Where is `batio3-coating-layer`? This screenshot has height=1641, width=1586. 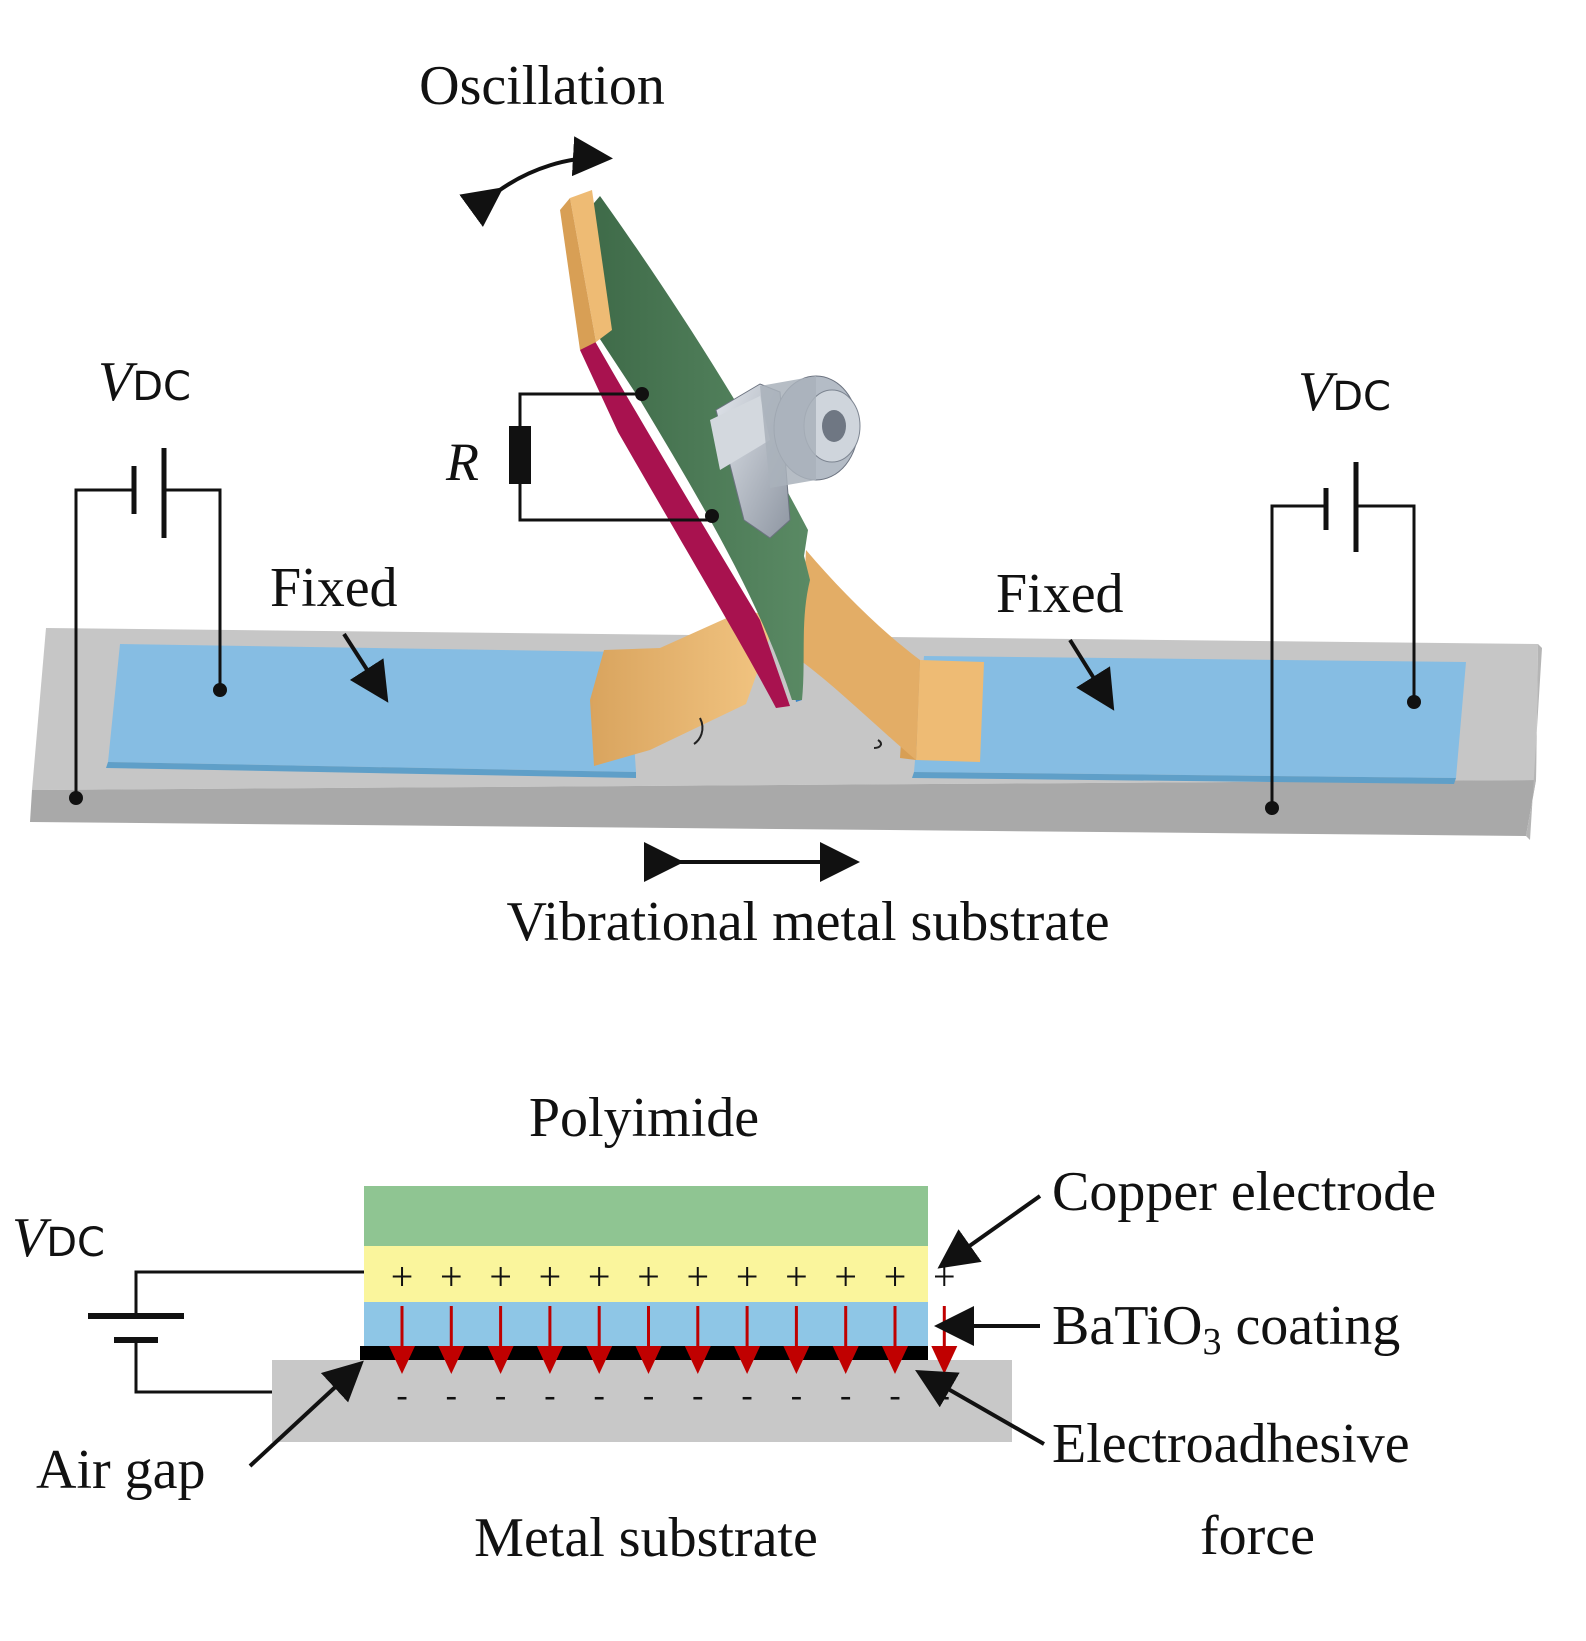 batio3-coating-layer is located at coordinates (646, 1324).